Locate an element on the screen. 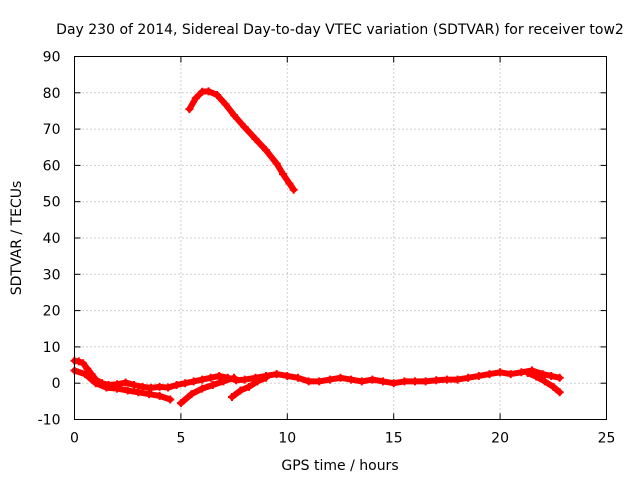  series-line-near-zero-lower is located at coordinates (122, 385).